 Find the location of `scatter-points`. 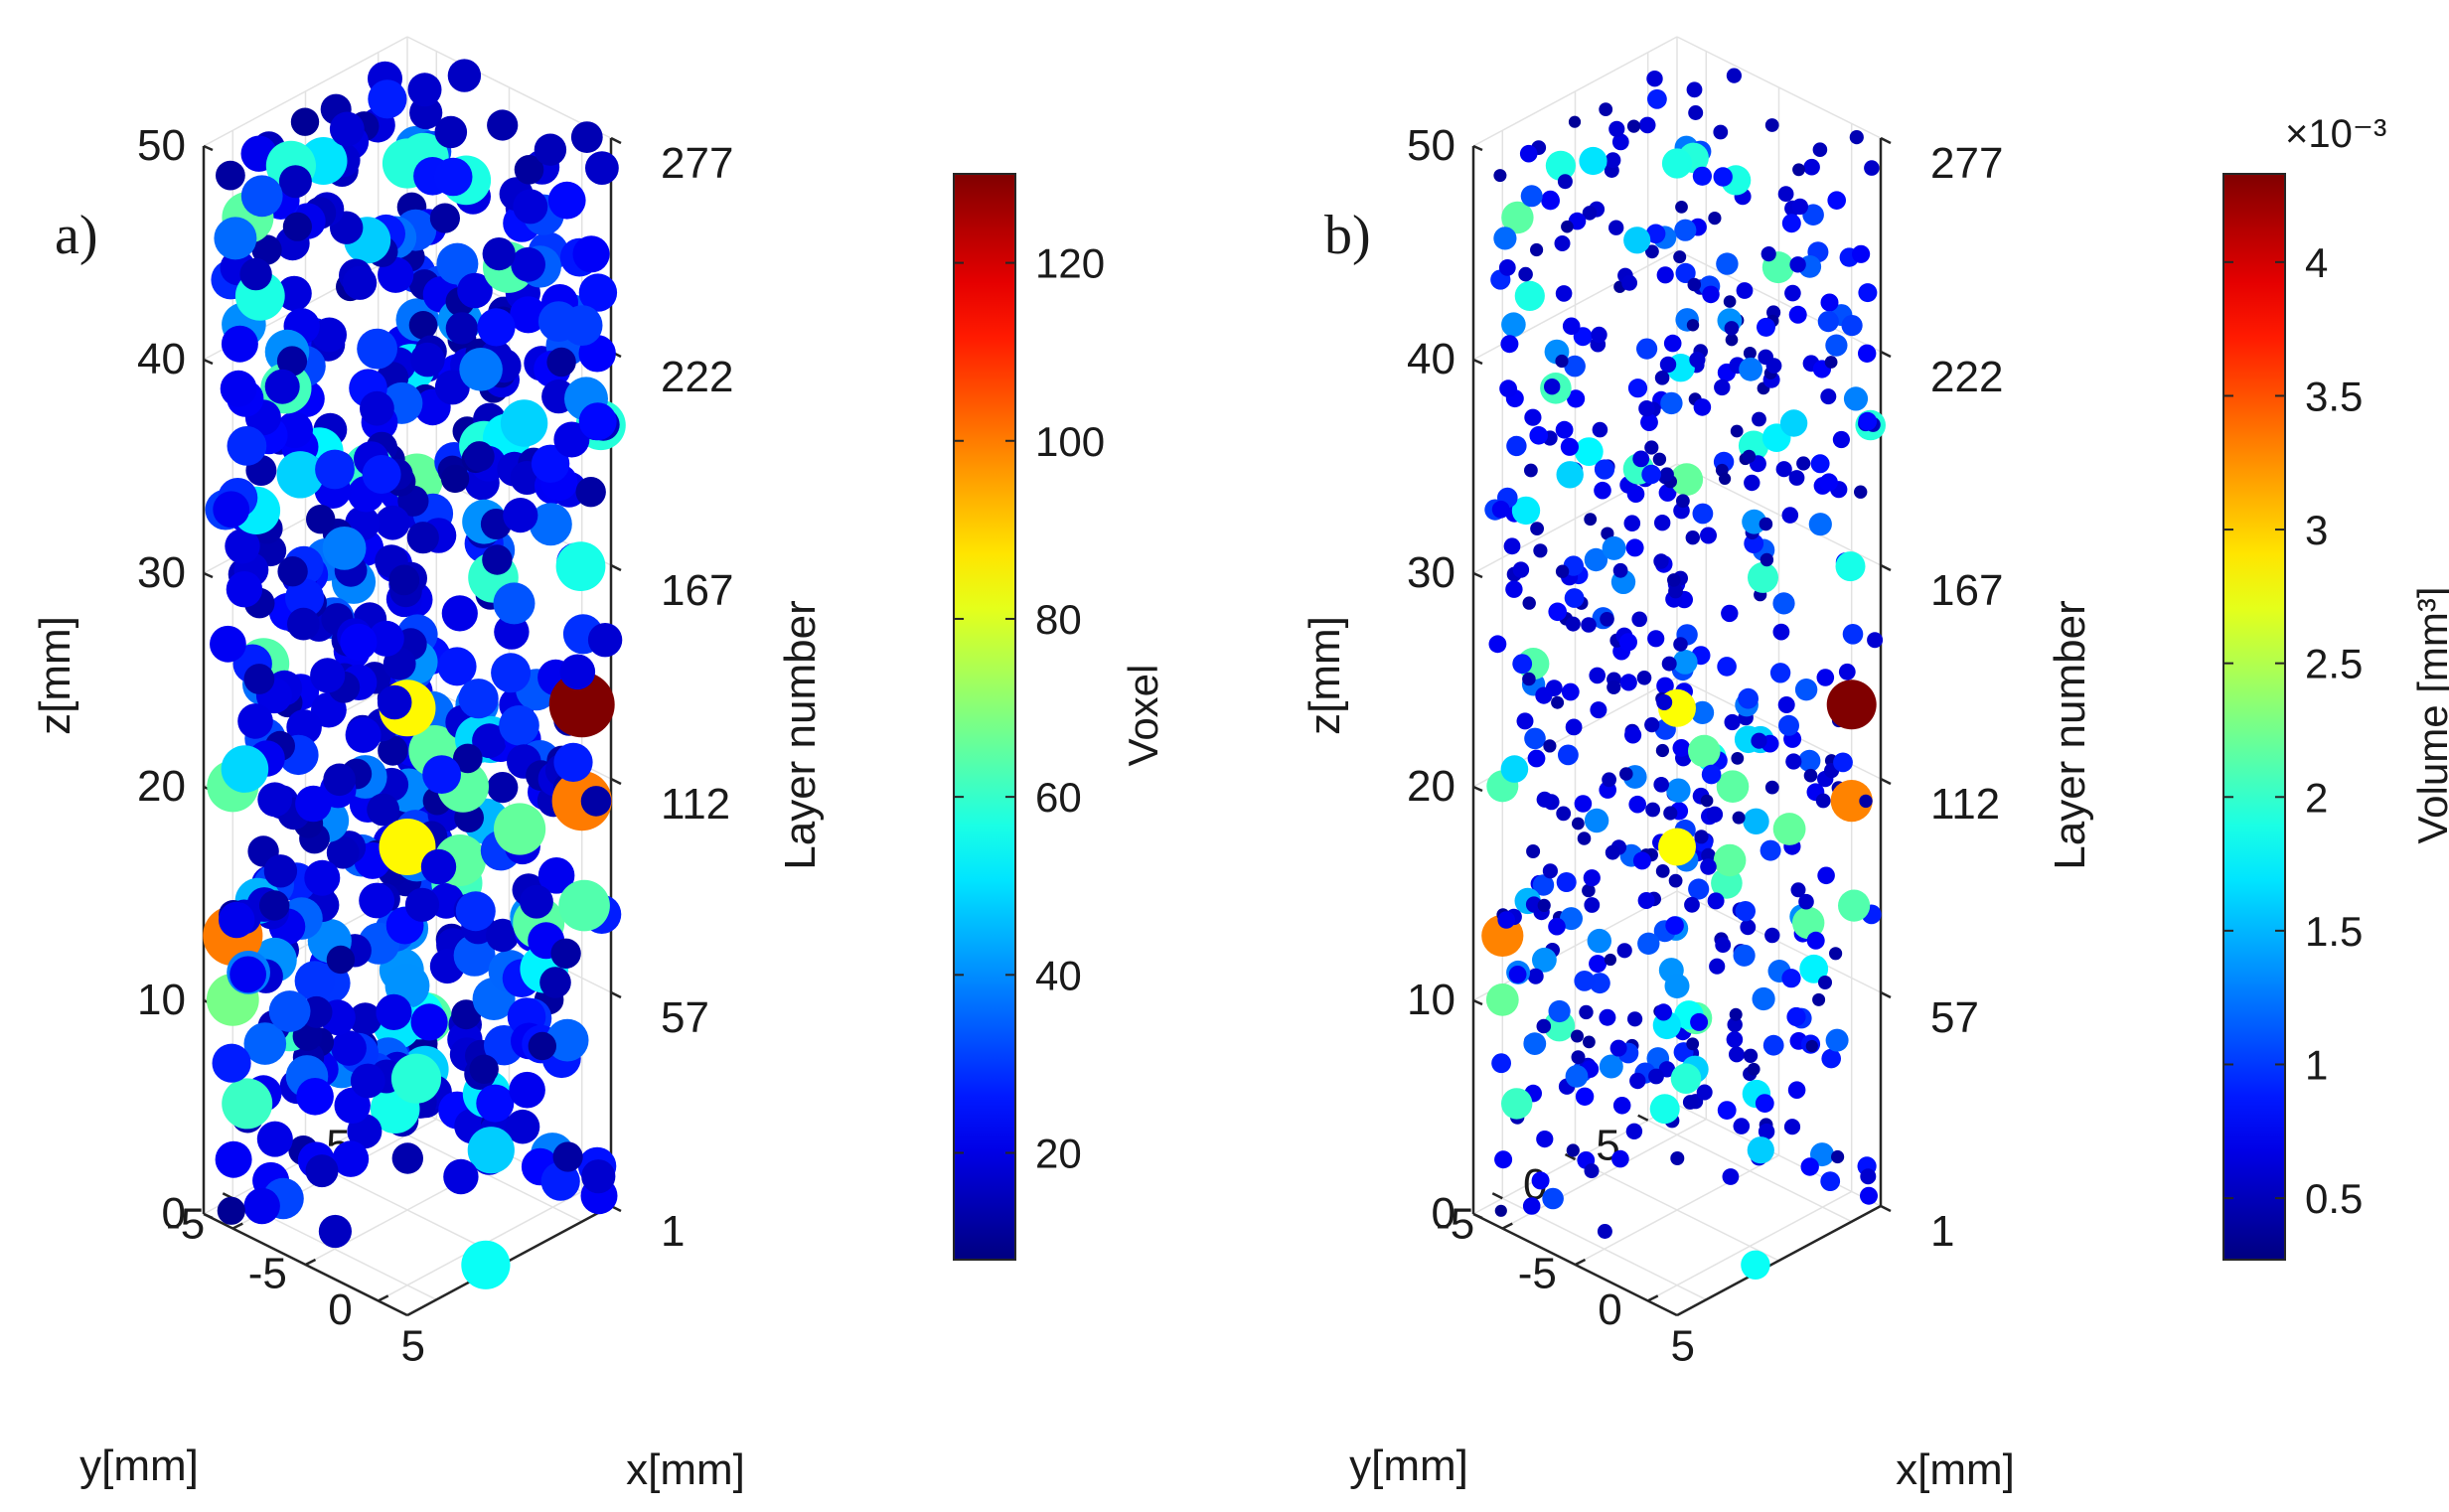

scatter-points is located at coordinates (414, 674).